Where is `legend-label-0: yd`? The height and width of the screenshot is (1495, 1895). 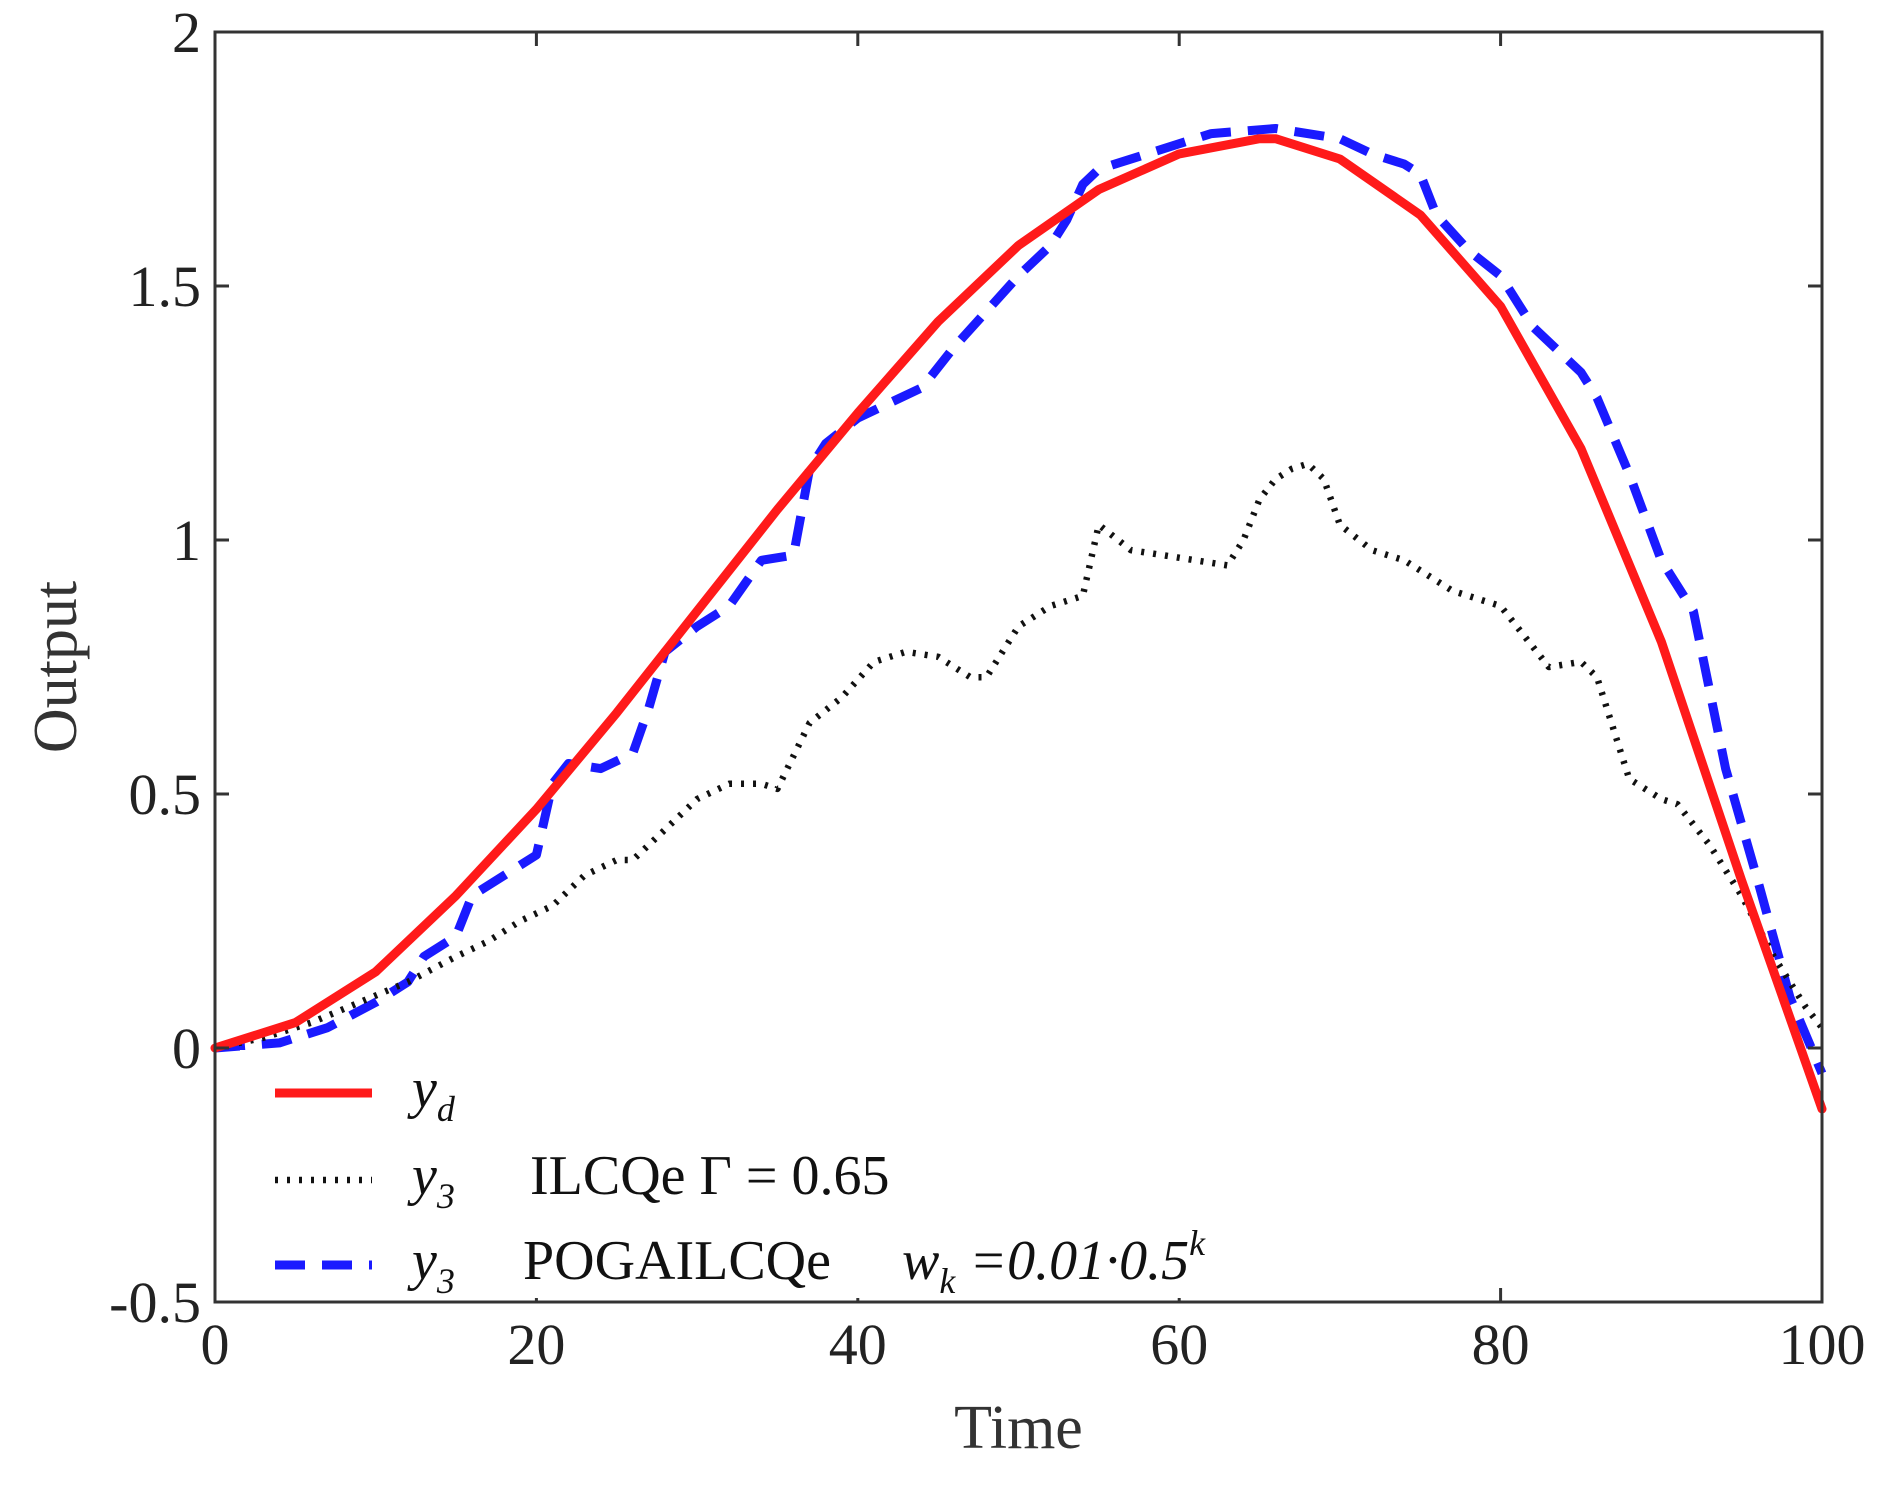 legend-label-0: yd is located at coordinates (431, 1093).